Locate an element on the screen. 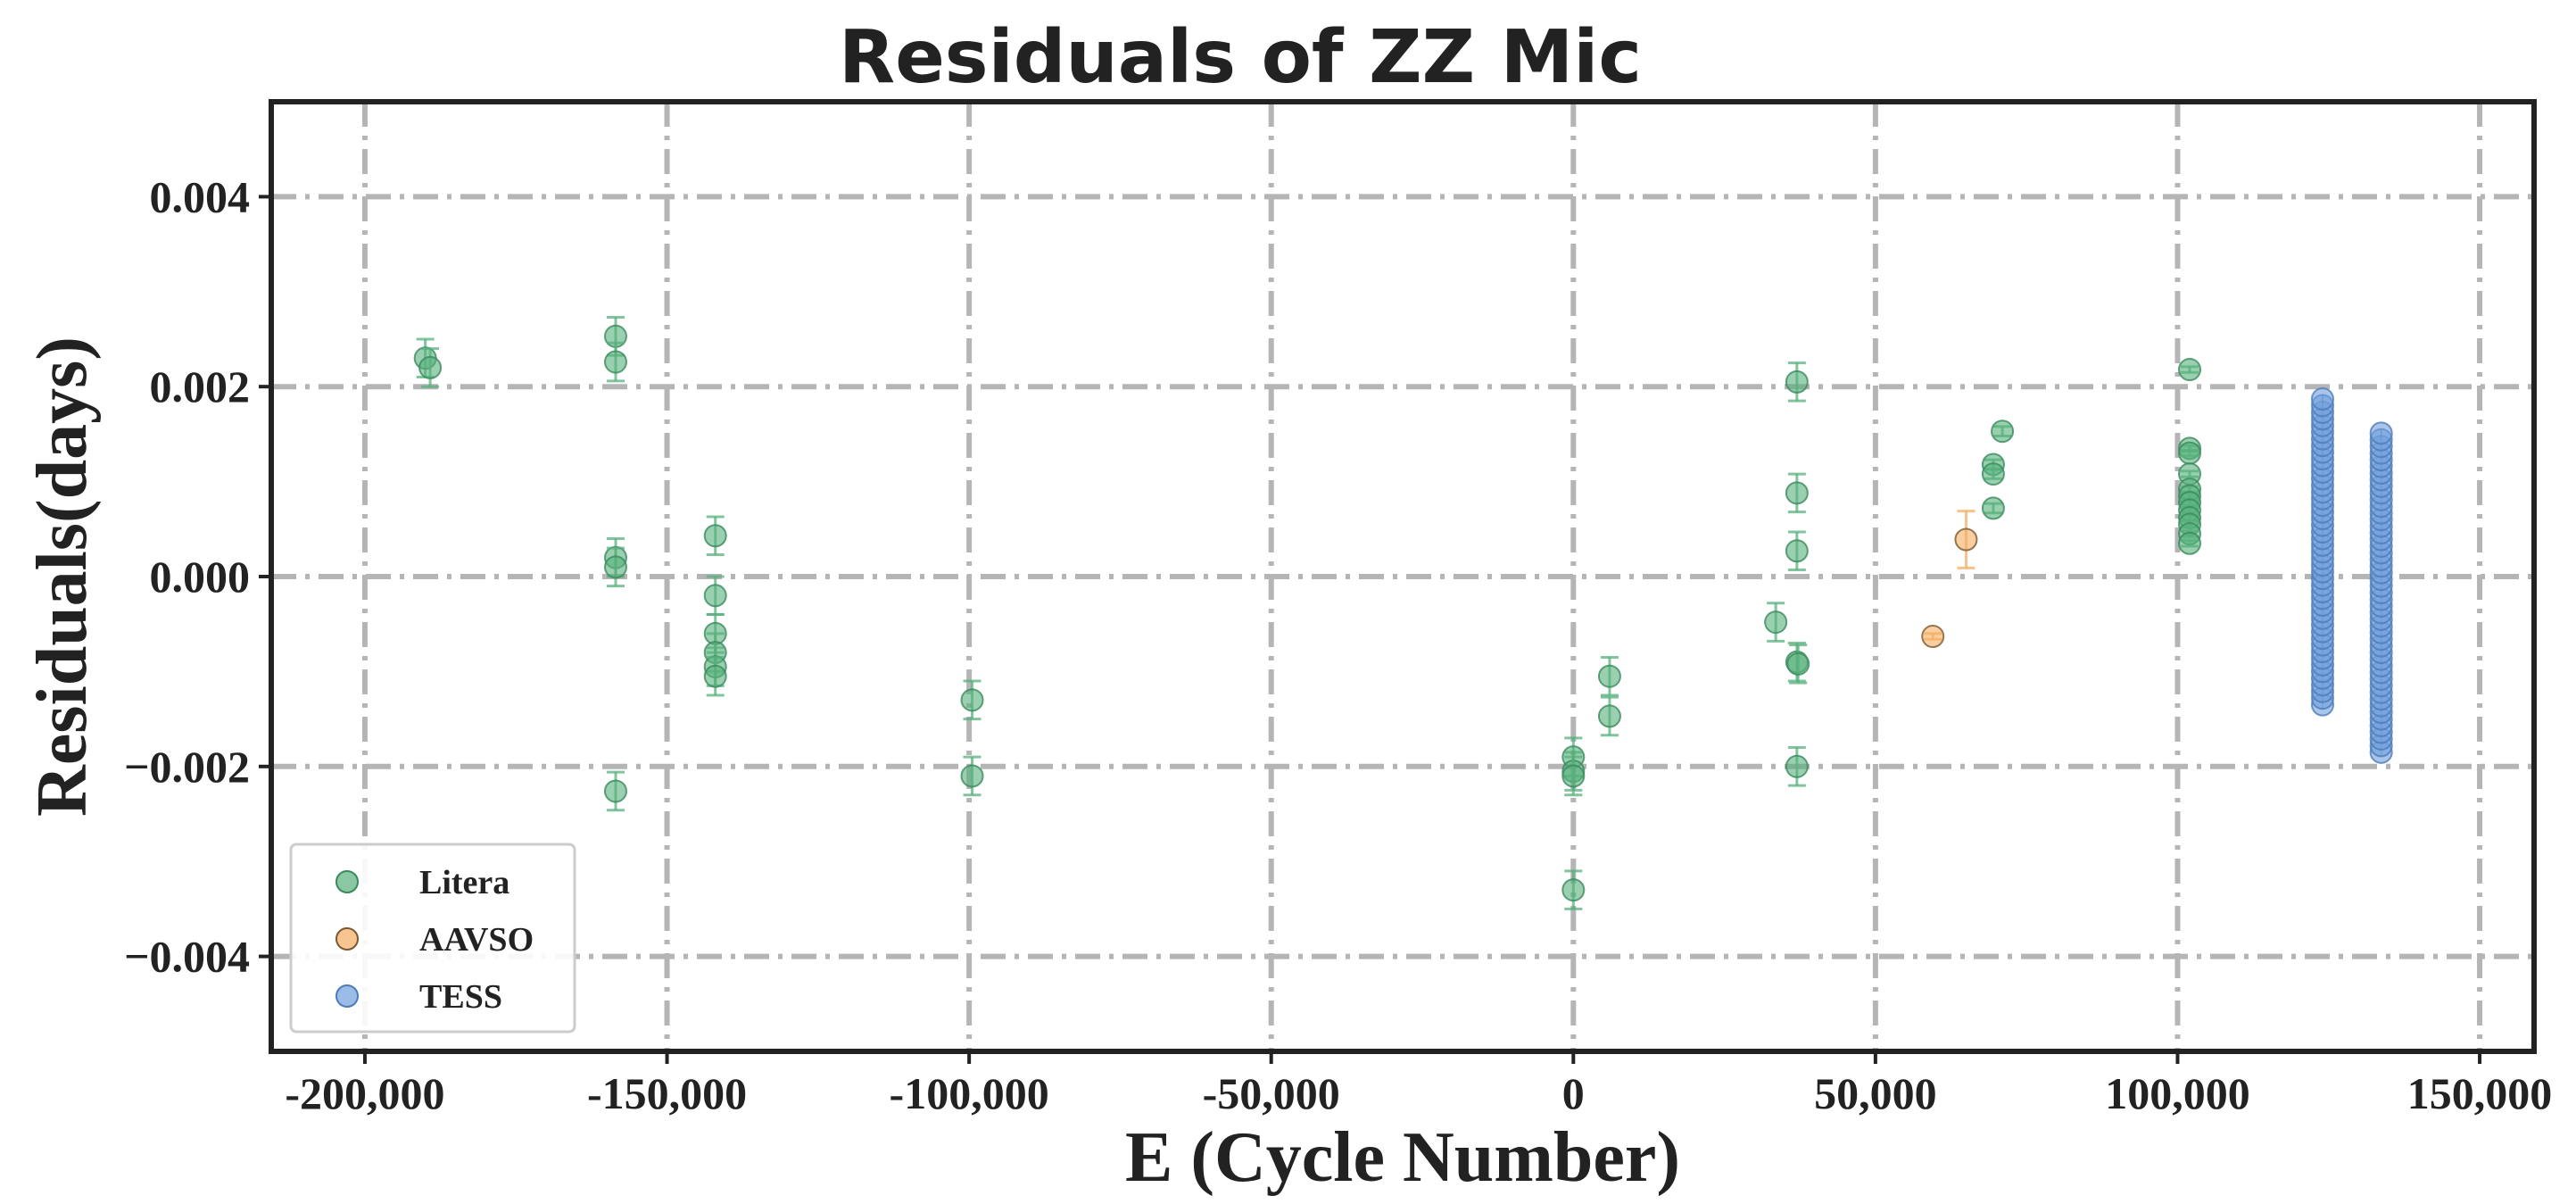  legend: Litera AAVSO TESS is located at coordinates (432, 939).